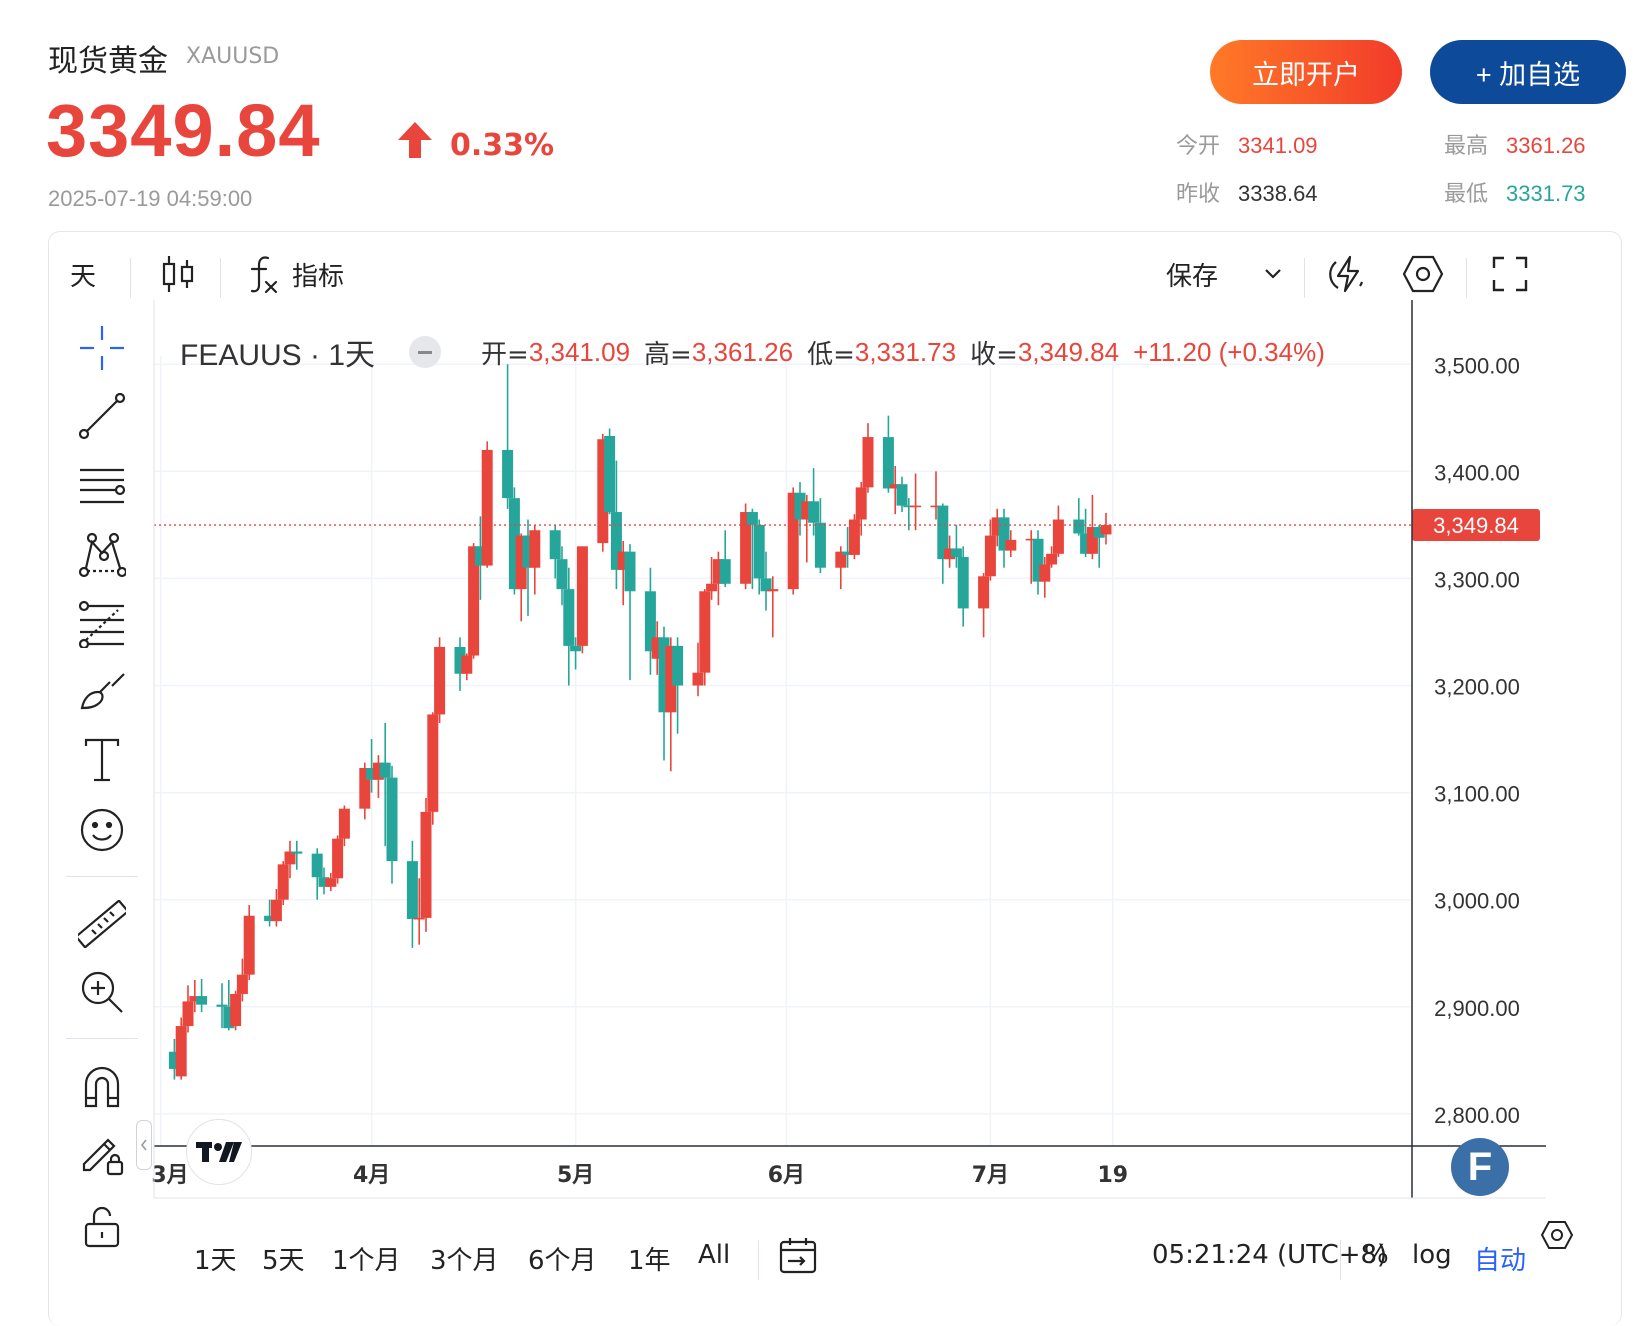 This screenshot has width=1640, height=1326. Describe the element at coordinates (102, 1154) in the screenshot. I see `draw-lock-icon` at that location.